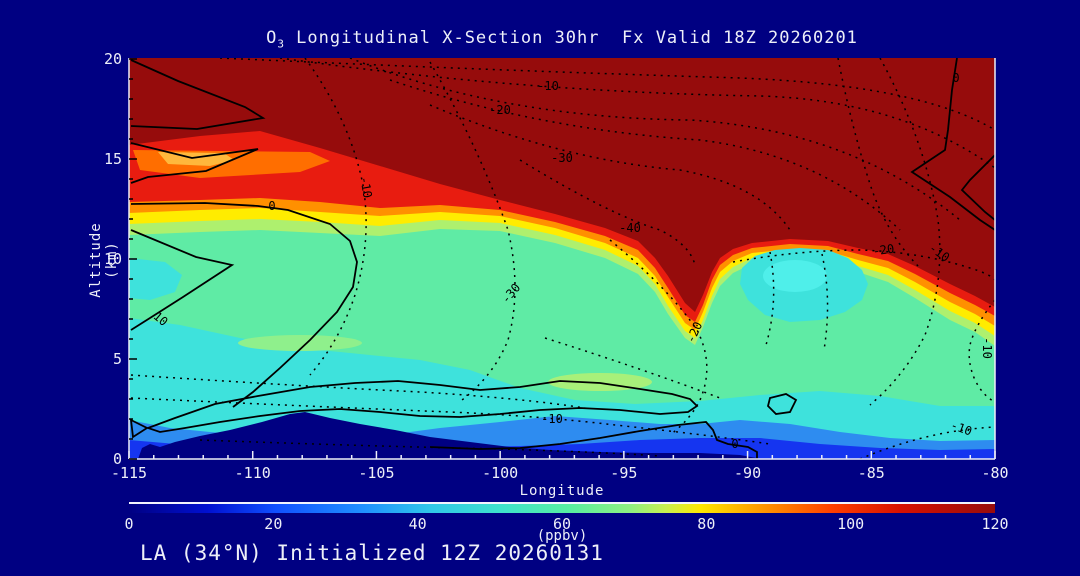 The image size is (1080, 576). What do you see at coordinates (272, 38) in the screenshot?
I see `title-ozone-symbol: O` at bounding box center [272, 38].